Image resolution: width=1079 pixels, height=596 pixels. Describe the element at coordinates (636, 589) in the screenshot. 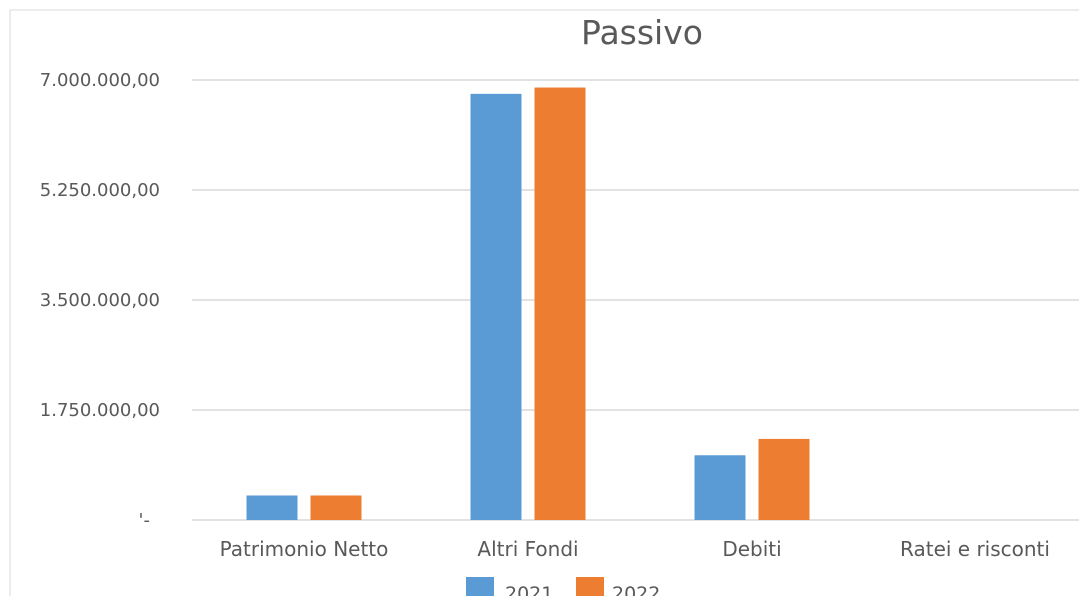

I see `legend-label: 2022` at that location.